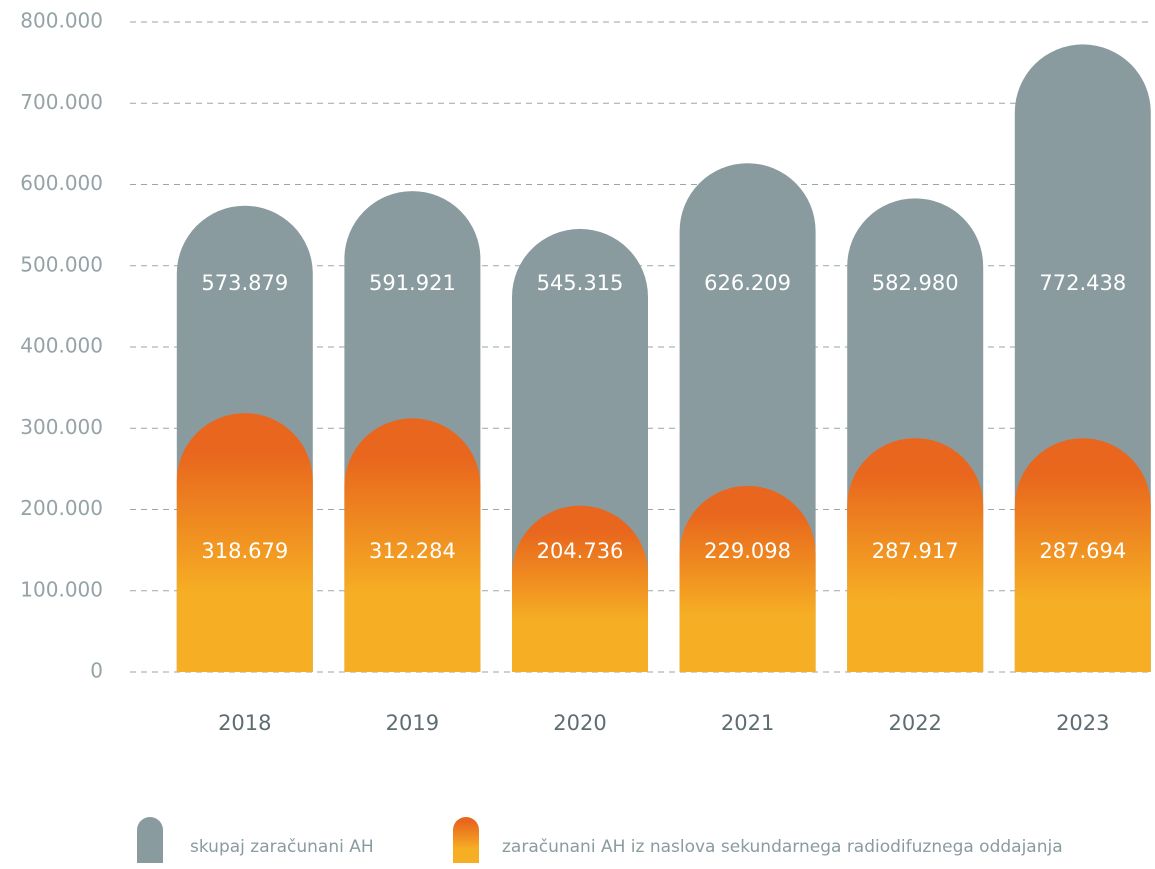  What do you see at coordinates (1082, 723) in the screenshot?
I see `x-tick-label: 2023` at bounding box center [1082, 723].